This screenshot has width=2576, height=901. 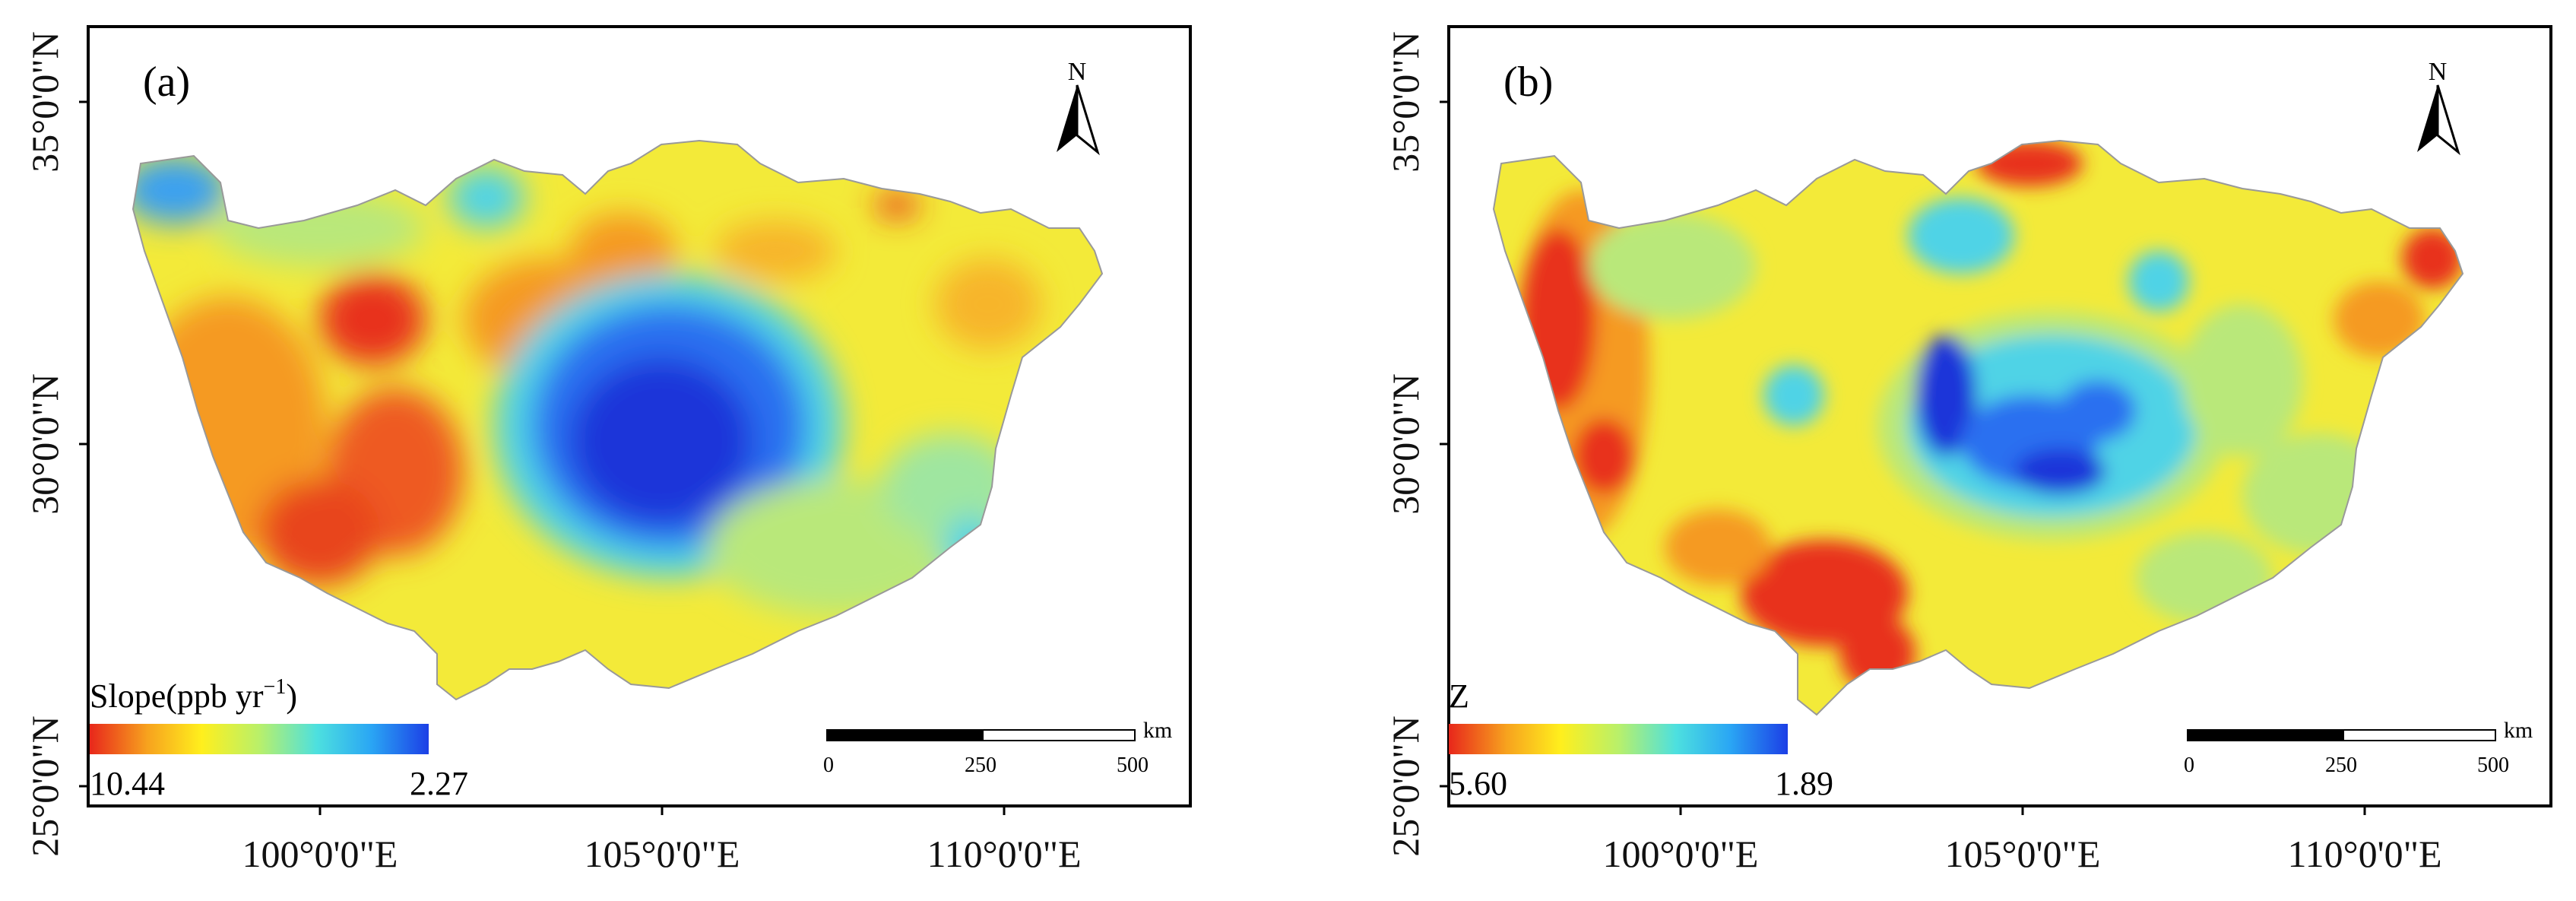 What do you see at coordinates (980, 765) in the screenshot?
I see `scale-tick-250-a: 250` at bounding box center [980, 765].